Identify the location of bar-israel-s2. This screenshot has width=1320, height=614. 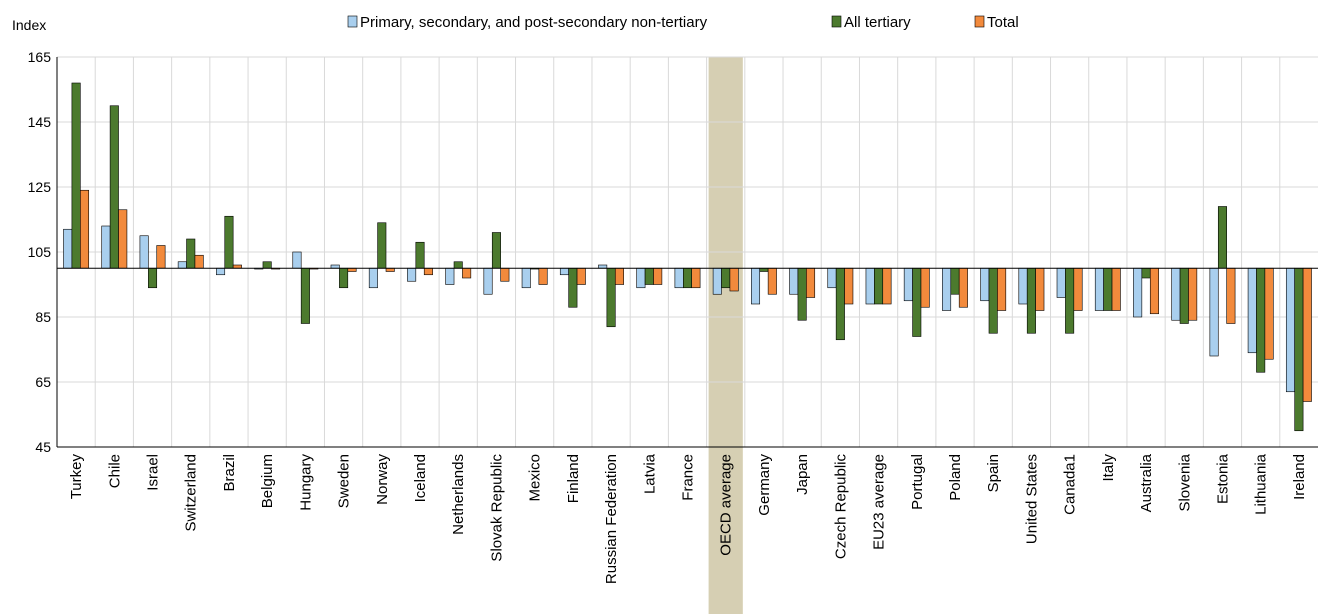
(153, 278).